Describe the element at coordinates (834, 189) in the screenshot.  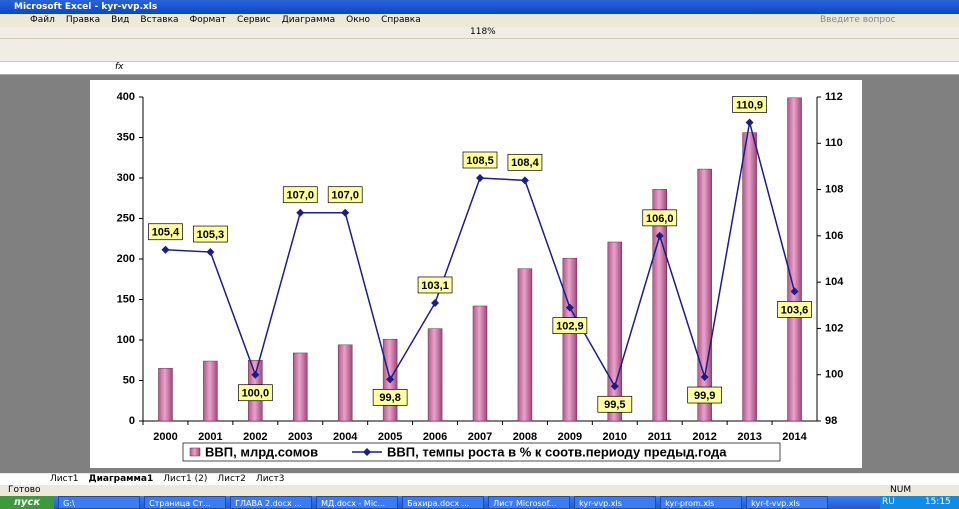
I see `y2-tick-label: 108` at that location.